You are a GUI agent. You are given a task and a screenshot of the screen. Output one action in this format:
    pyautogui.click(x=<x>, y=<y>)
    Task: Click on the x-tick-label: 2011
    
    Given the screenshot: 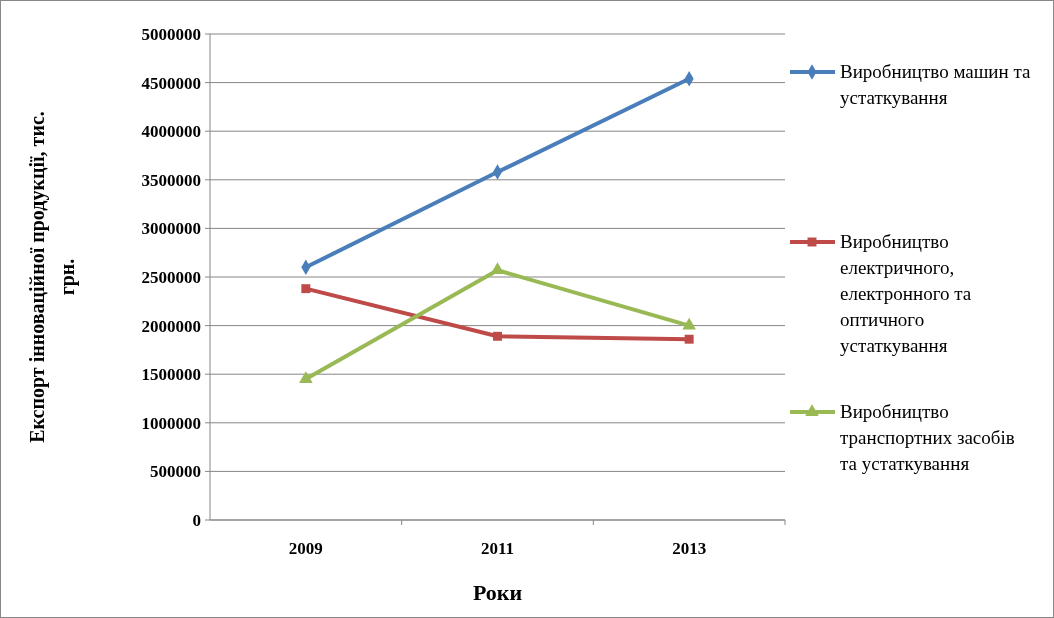 What is the action you would take?
    pyautogui.click(x=497, y=548)
    